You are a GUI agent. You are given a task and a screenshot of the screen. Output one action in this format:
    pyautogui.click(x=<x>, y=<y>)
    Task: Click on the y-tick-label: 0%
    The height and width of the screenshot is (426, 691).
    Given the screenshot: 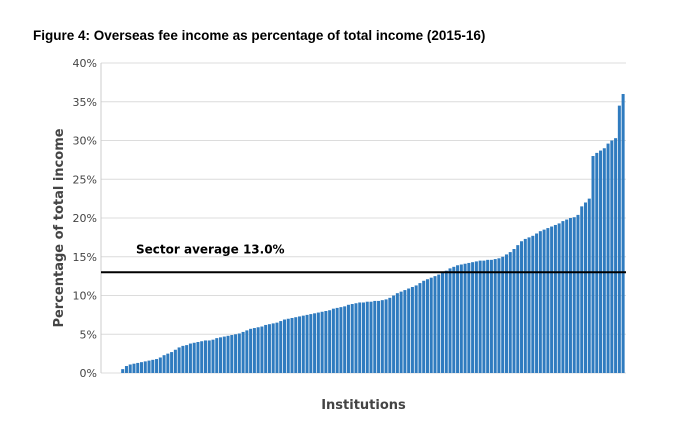 What is the action you would take?
    pyautogui.click(x=88, y=373)
    